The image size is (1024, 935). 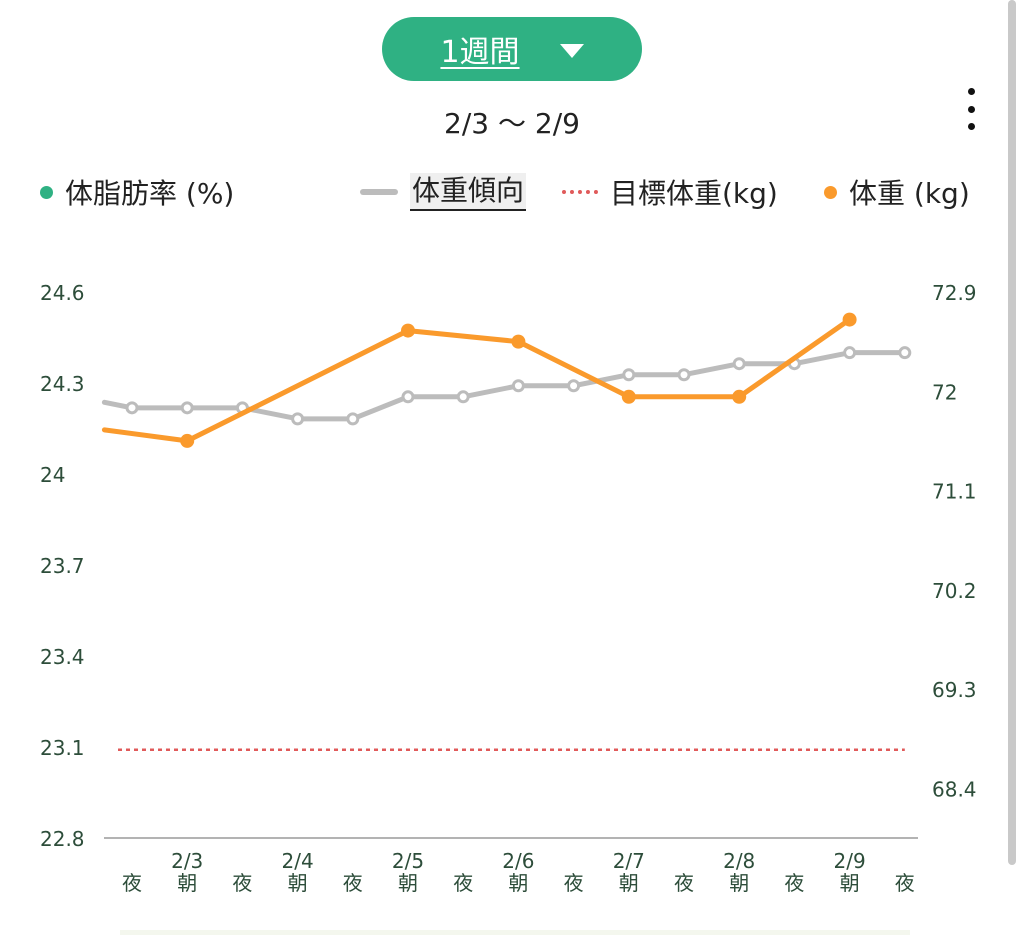 I want to click on y-left-tick-label: 23.1, so click(x=62, y=748).